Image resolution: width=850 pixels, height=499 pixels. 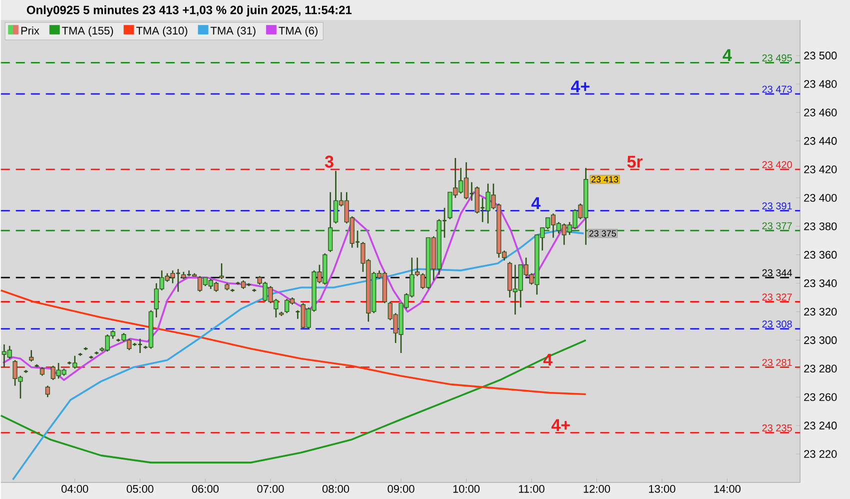 What do you see at coordinates (162, 31) in the screenshot?
I see `legend-label: TMA (310)` at bounding box center [162, 31].